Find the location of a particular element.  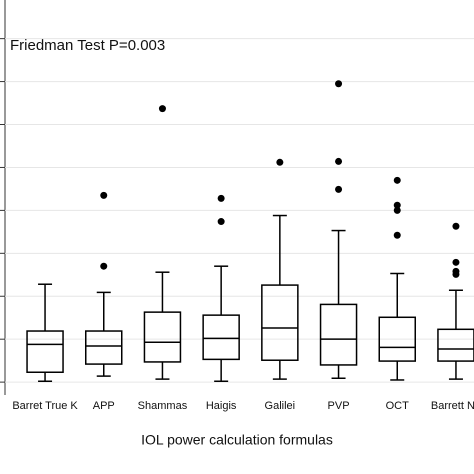

x-tick-label: PVP is located at coordinates (339, 406).